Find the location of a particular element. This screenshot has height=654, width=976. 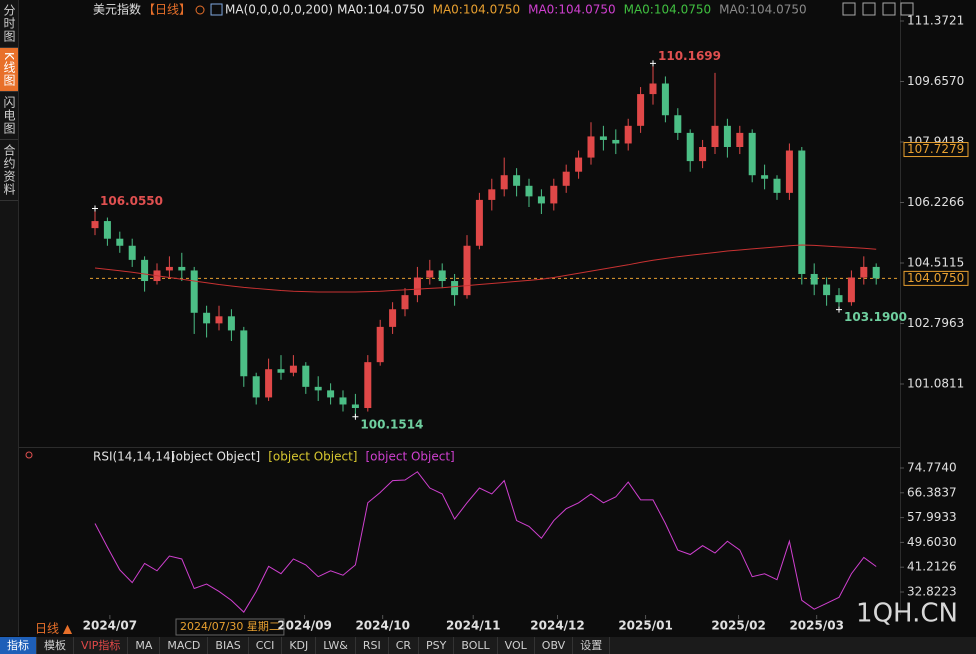

window-buttons is located at coordinates (878, 9).